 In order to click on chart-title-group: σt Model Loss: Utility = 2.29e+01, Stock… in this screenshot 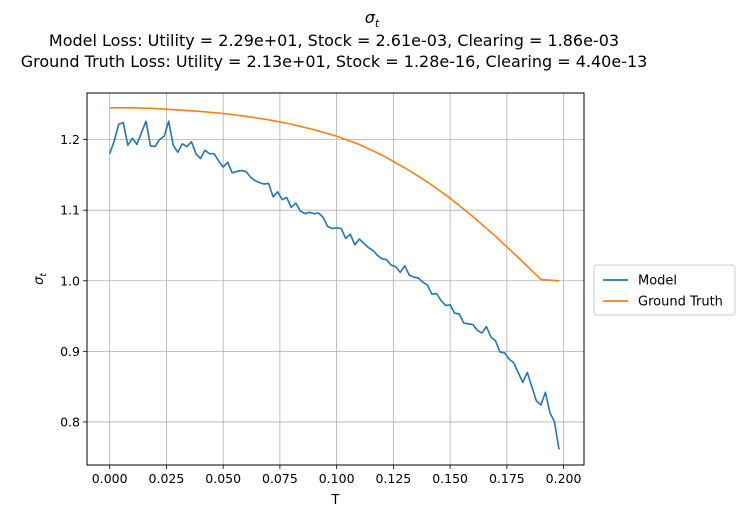, I will do `click(334, 39)`.